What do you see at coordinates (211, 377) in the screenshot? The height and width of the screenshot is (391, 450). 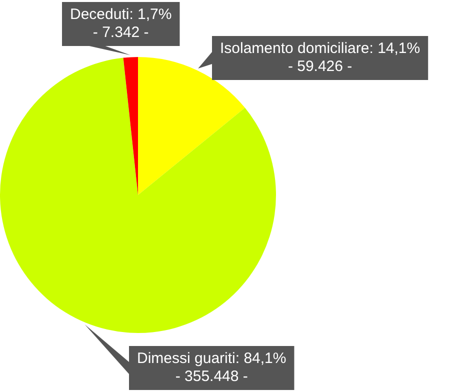 I see `text: - 355.448 -` at bounding box center [211, 377].